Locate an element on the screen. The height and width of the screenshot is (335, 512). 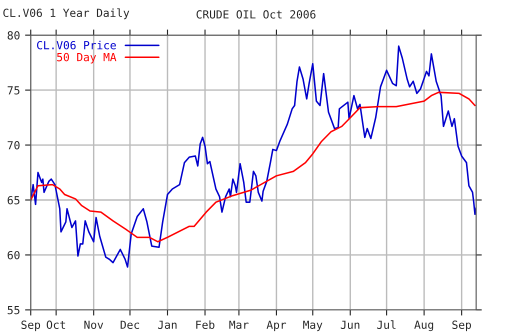
legend-label: CL.V06 Price is located at coordinates (76, 45).